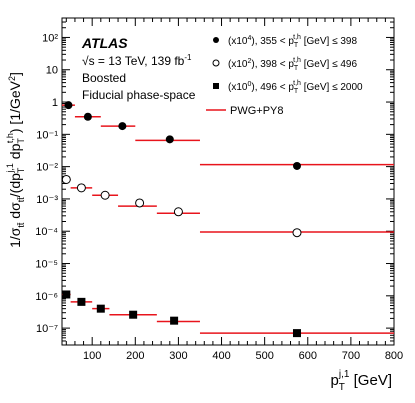 The width and height of the screenshot is (415, 403). I want to click on x-tick-label: 100, so click(92, 356).